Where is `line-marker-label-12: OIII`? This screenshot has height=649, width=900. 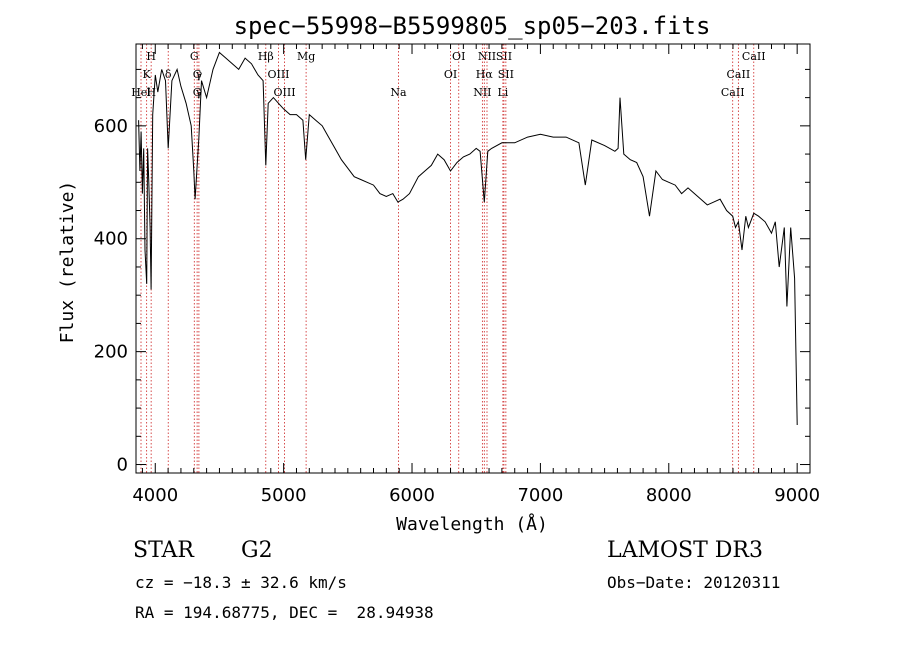
line-marker-label-12: OIII is located at coordinates (285, 92).